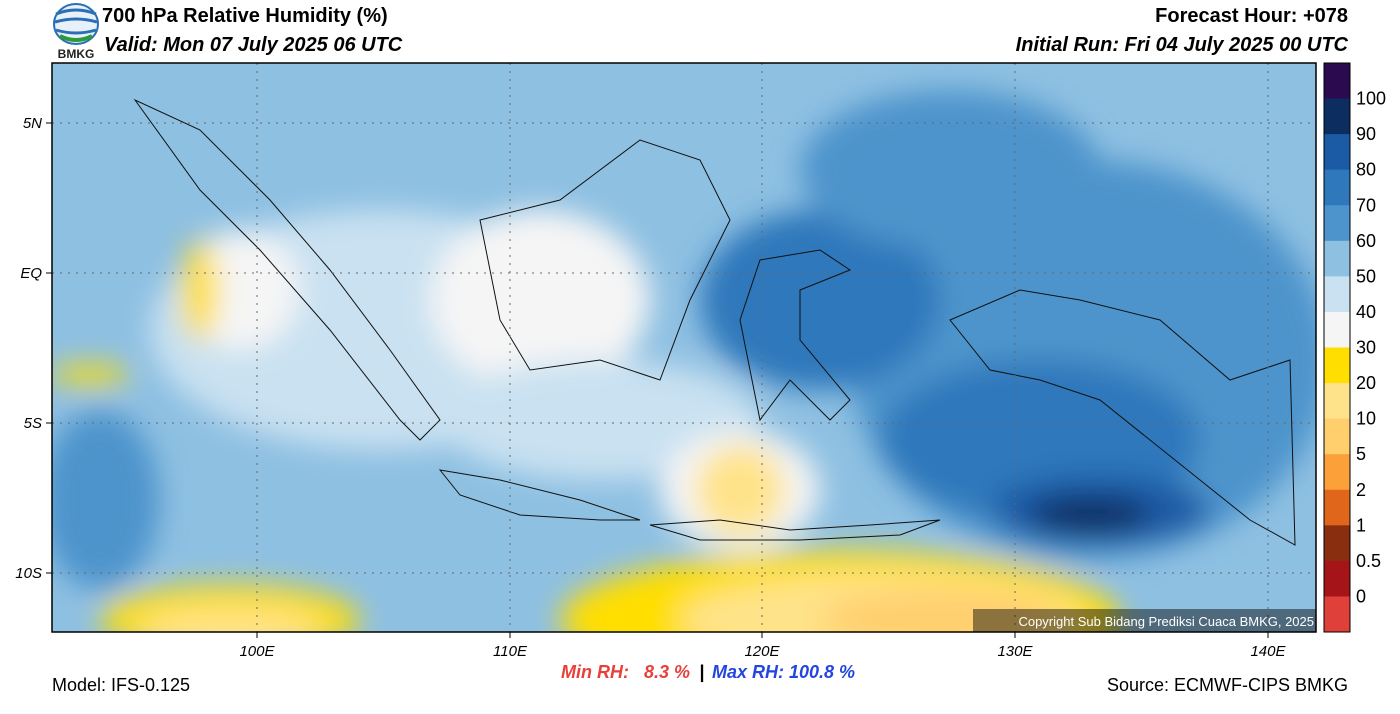  I want to click on lon-label: 120E, so click(762, 651).